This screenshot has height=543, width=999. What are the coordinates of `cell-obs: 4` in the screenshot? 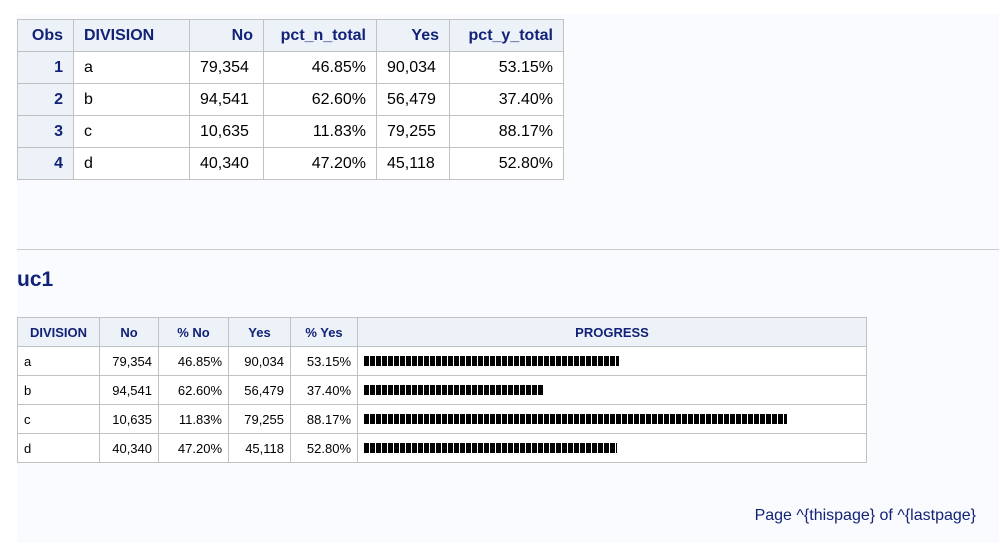 It's located at (45, 163).